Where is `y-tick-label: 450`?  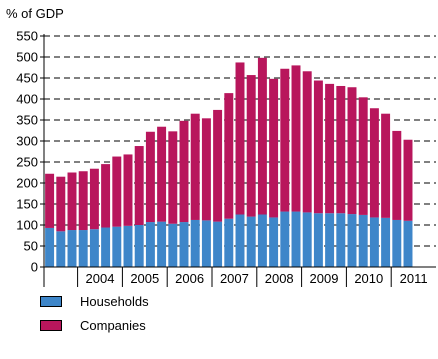
y-tick-label: 450 is located at coordinates (27, 78).